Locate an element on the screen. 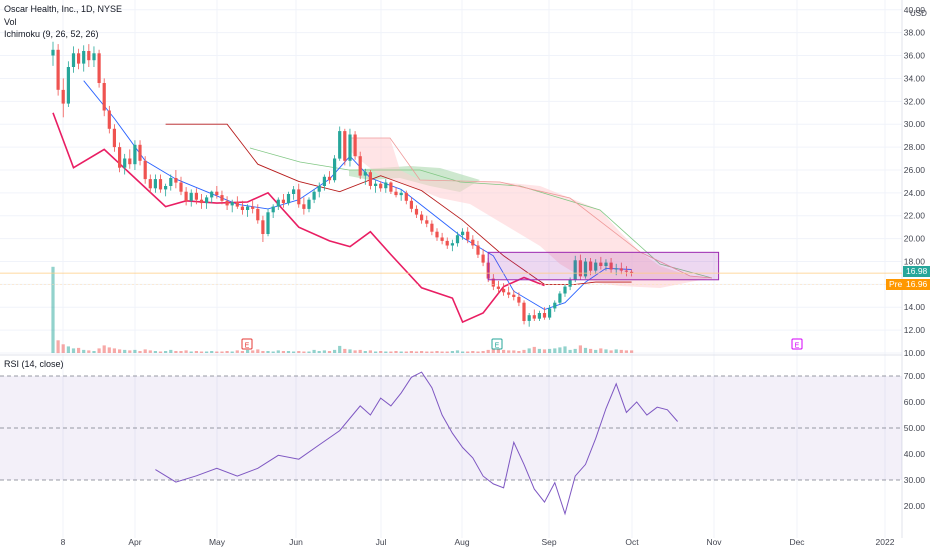 Image resolution: width=932 pixels, height=555 pixels. time-axis-label: Sep is located at coordinates (548, 542).